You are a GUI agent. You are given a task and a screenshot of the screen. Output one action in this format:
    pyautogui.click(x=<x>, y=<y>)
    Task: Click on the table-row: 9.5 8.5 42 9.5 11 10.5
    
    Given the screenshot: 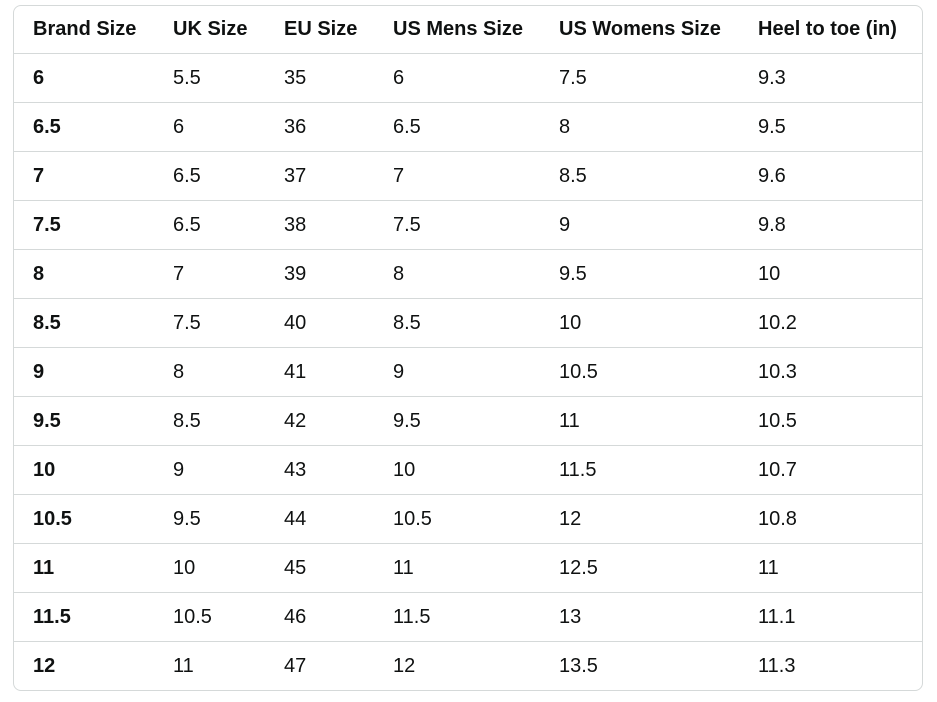 What is the action you would take?
    pyautogui.click(x=468, y=421)
    